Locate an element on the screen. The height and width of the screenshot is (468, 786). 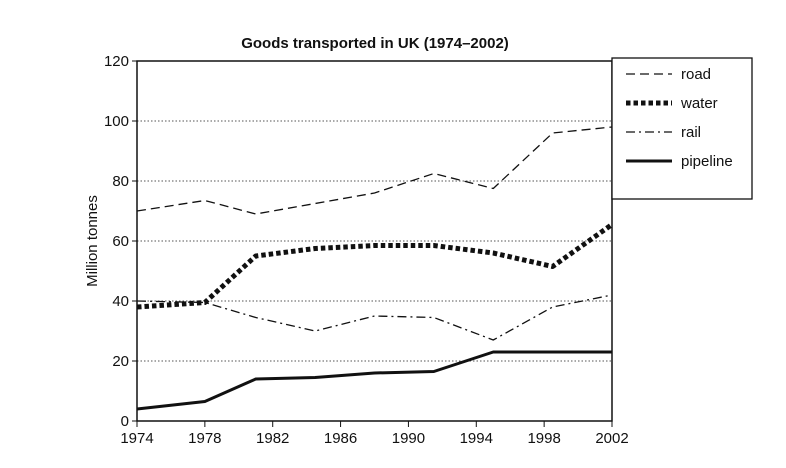
x-tick-label: 1994 is located at coordinates (476, 438).